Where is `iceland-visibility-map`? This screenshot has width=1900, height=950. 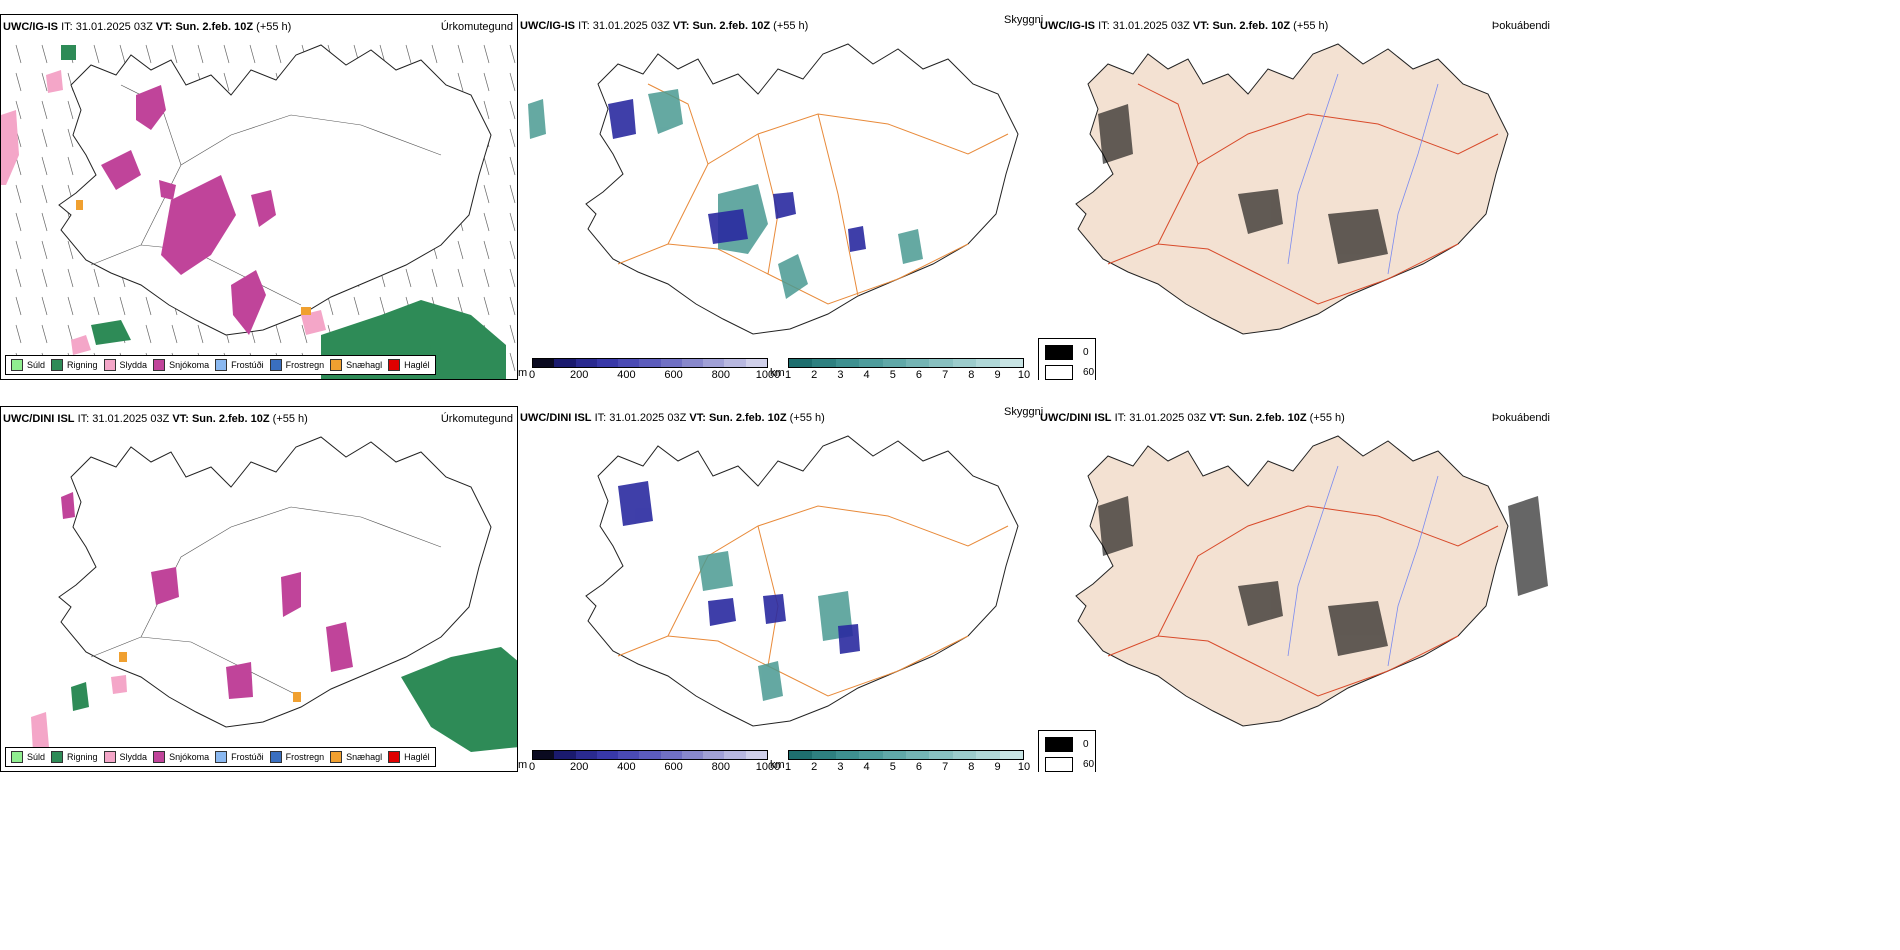 iceland-visibility-map is located at coordinates (773, 189).